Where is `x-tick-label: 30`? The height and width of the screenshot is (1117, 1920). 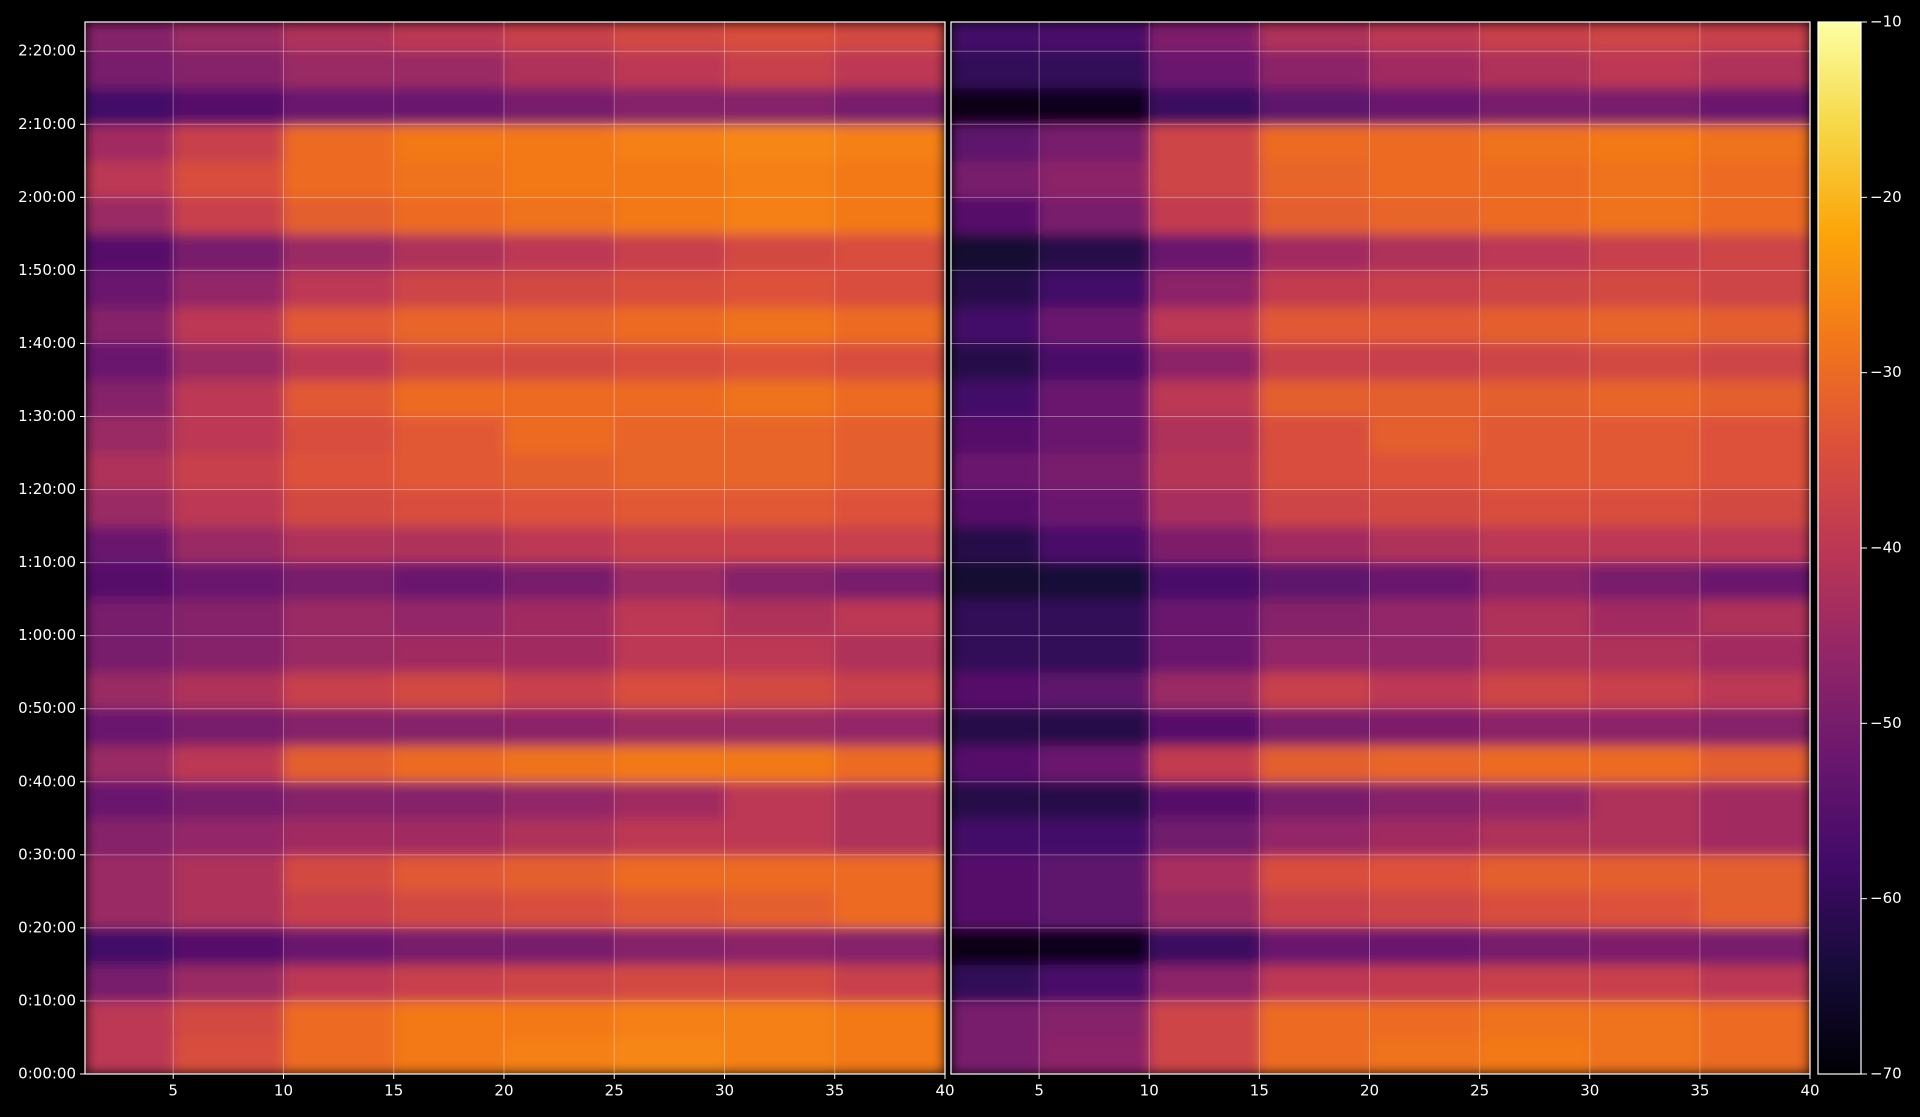
x-tick-label: 30 is located at coordinates (1589, 1091).